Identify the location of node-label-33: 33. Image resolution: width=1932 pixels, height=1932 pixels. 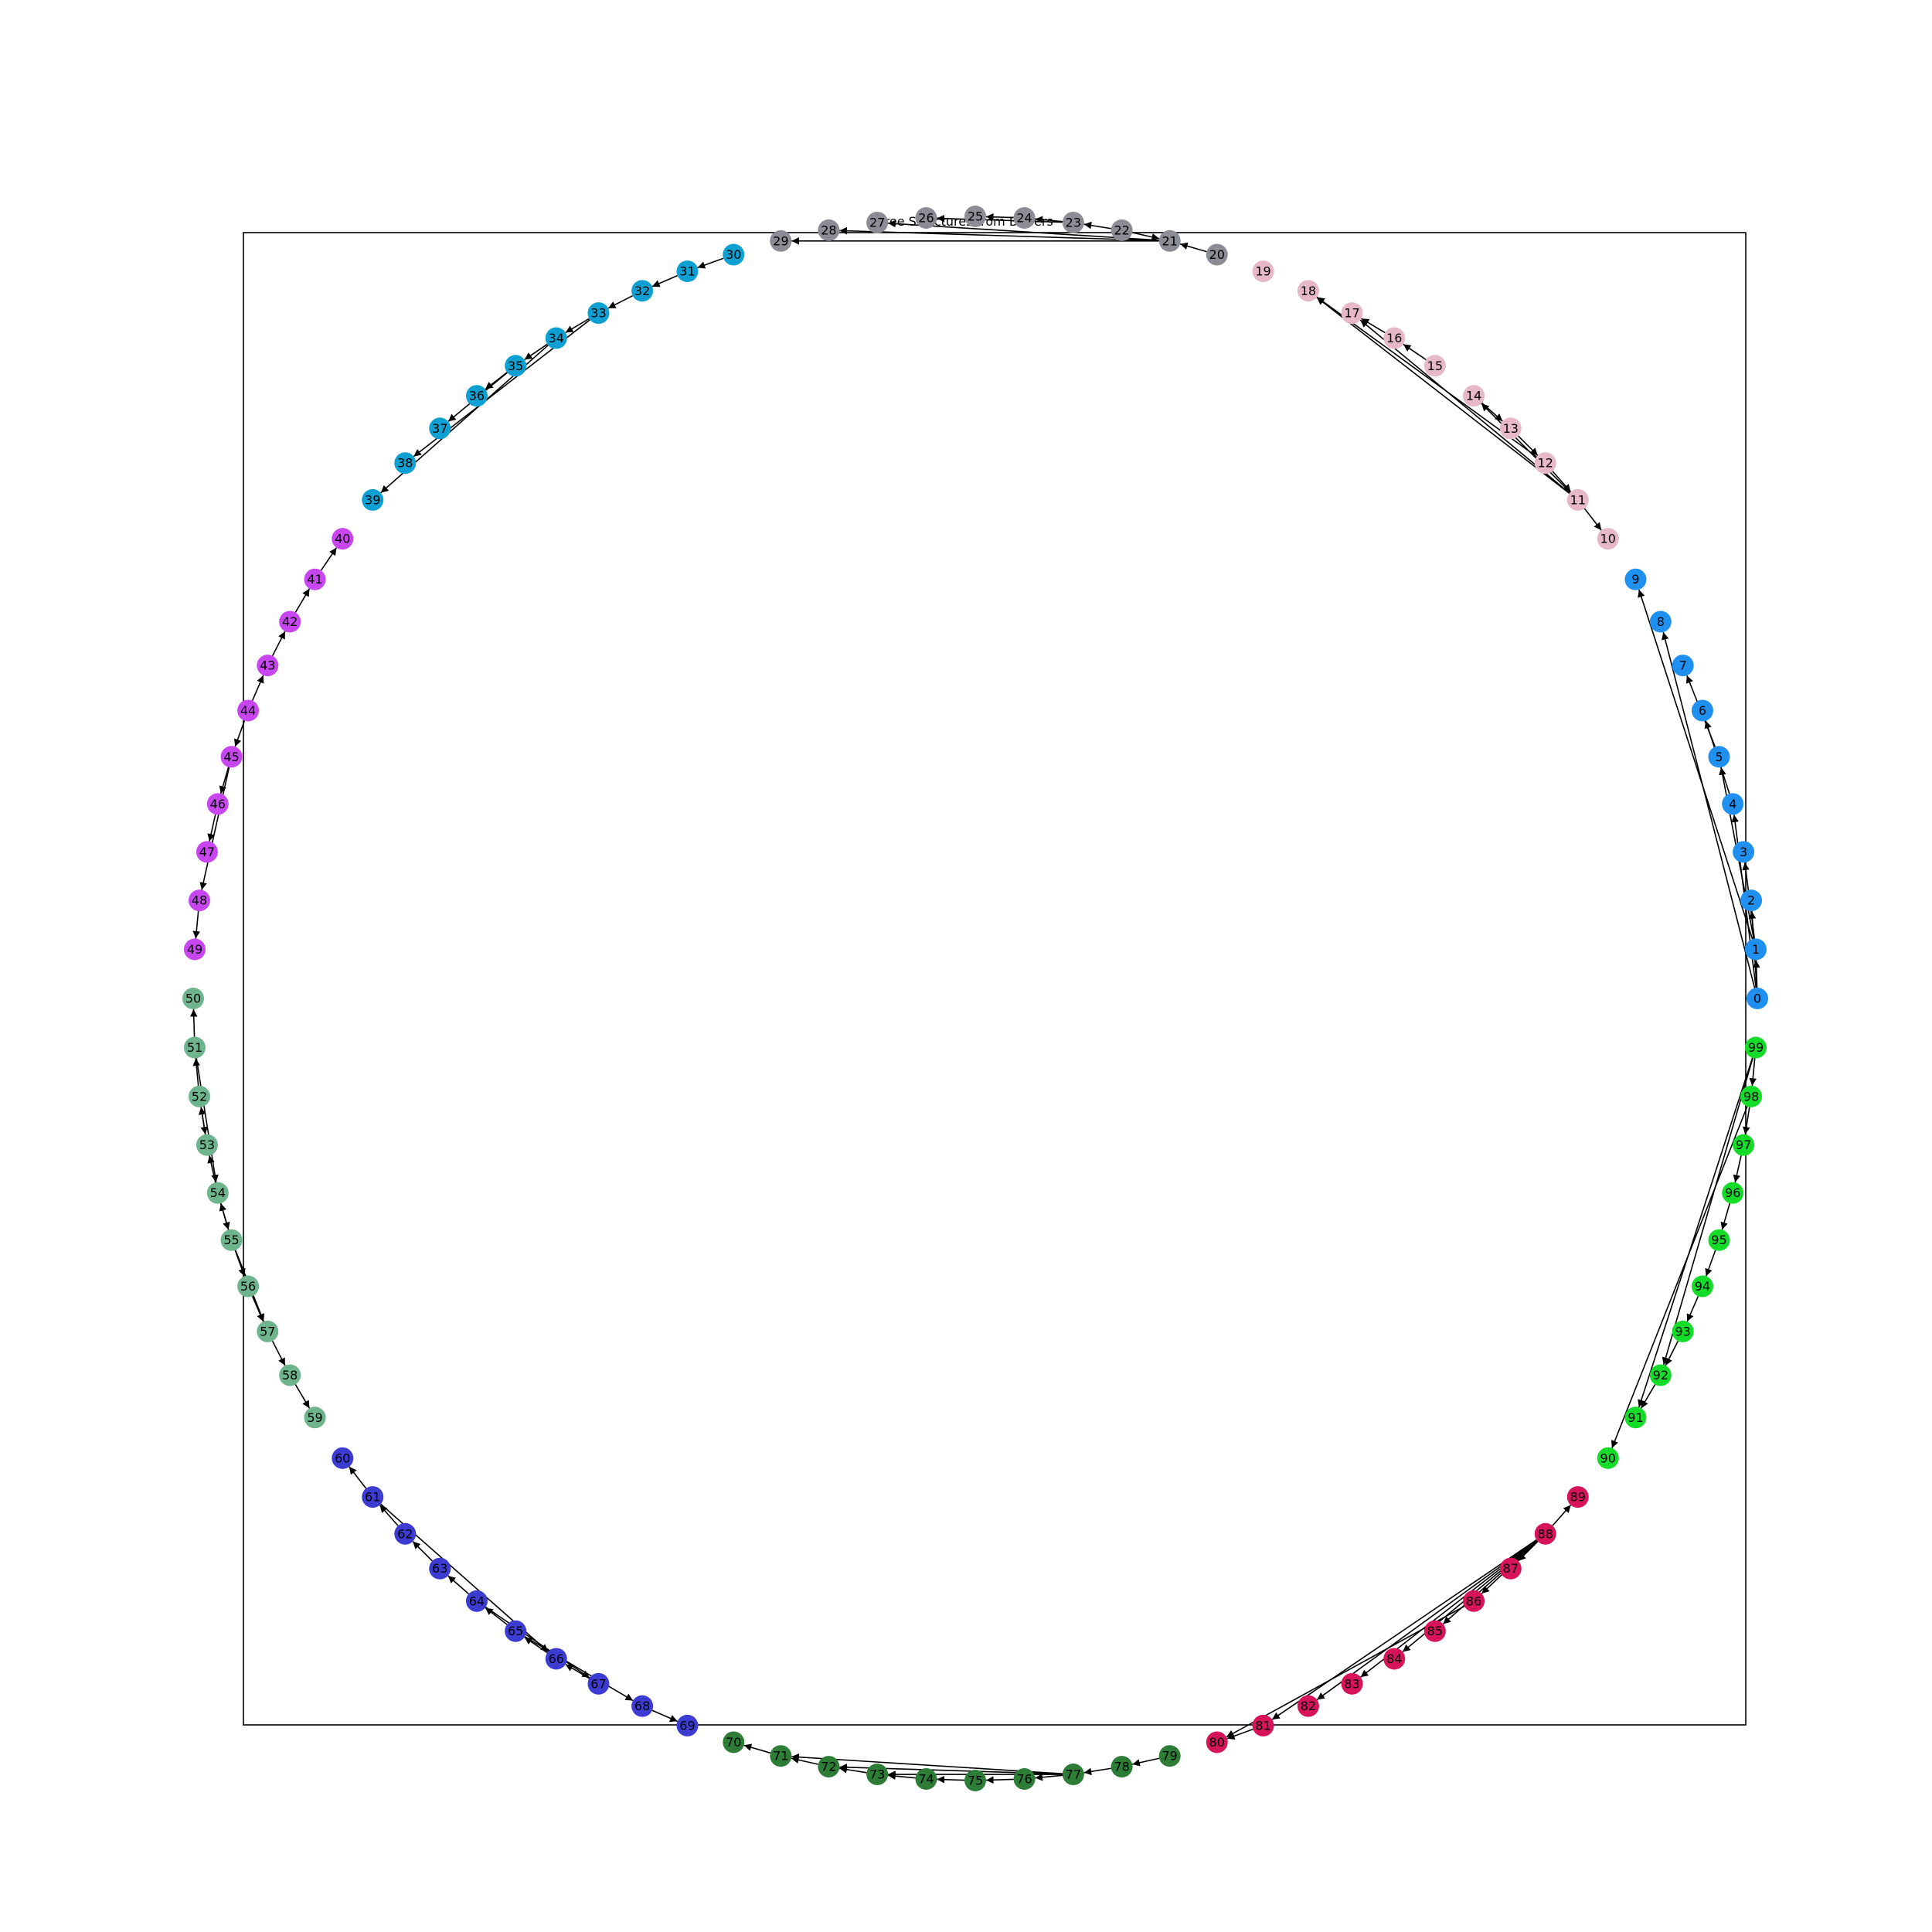
(598, 314).